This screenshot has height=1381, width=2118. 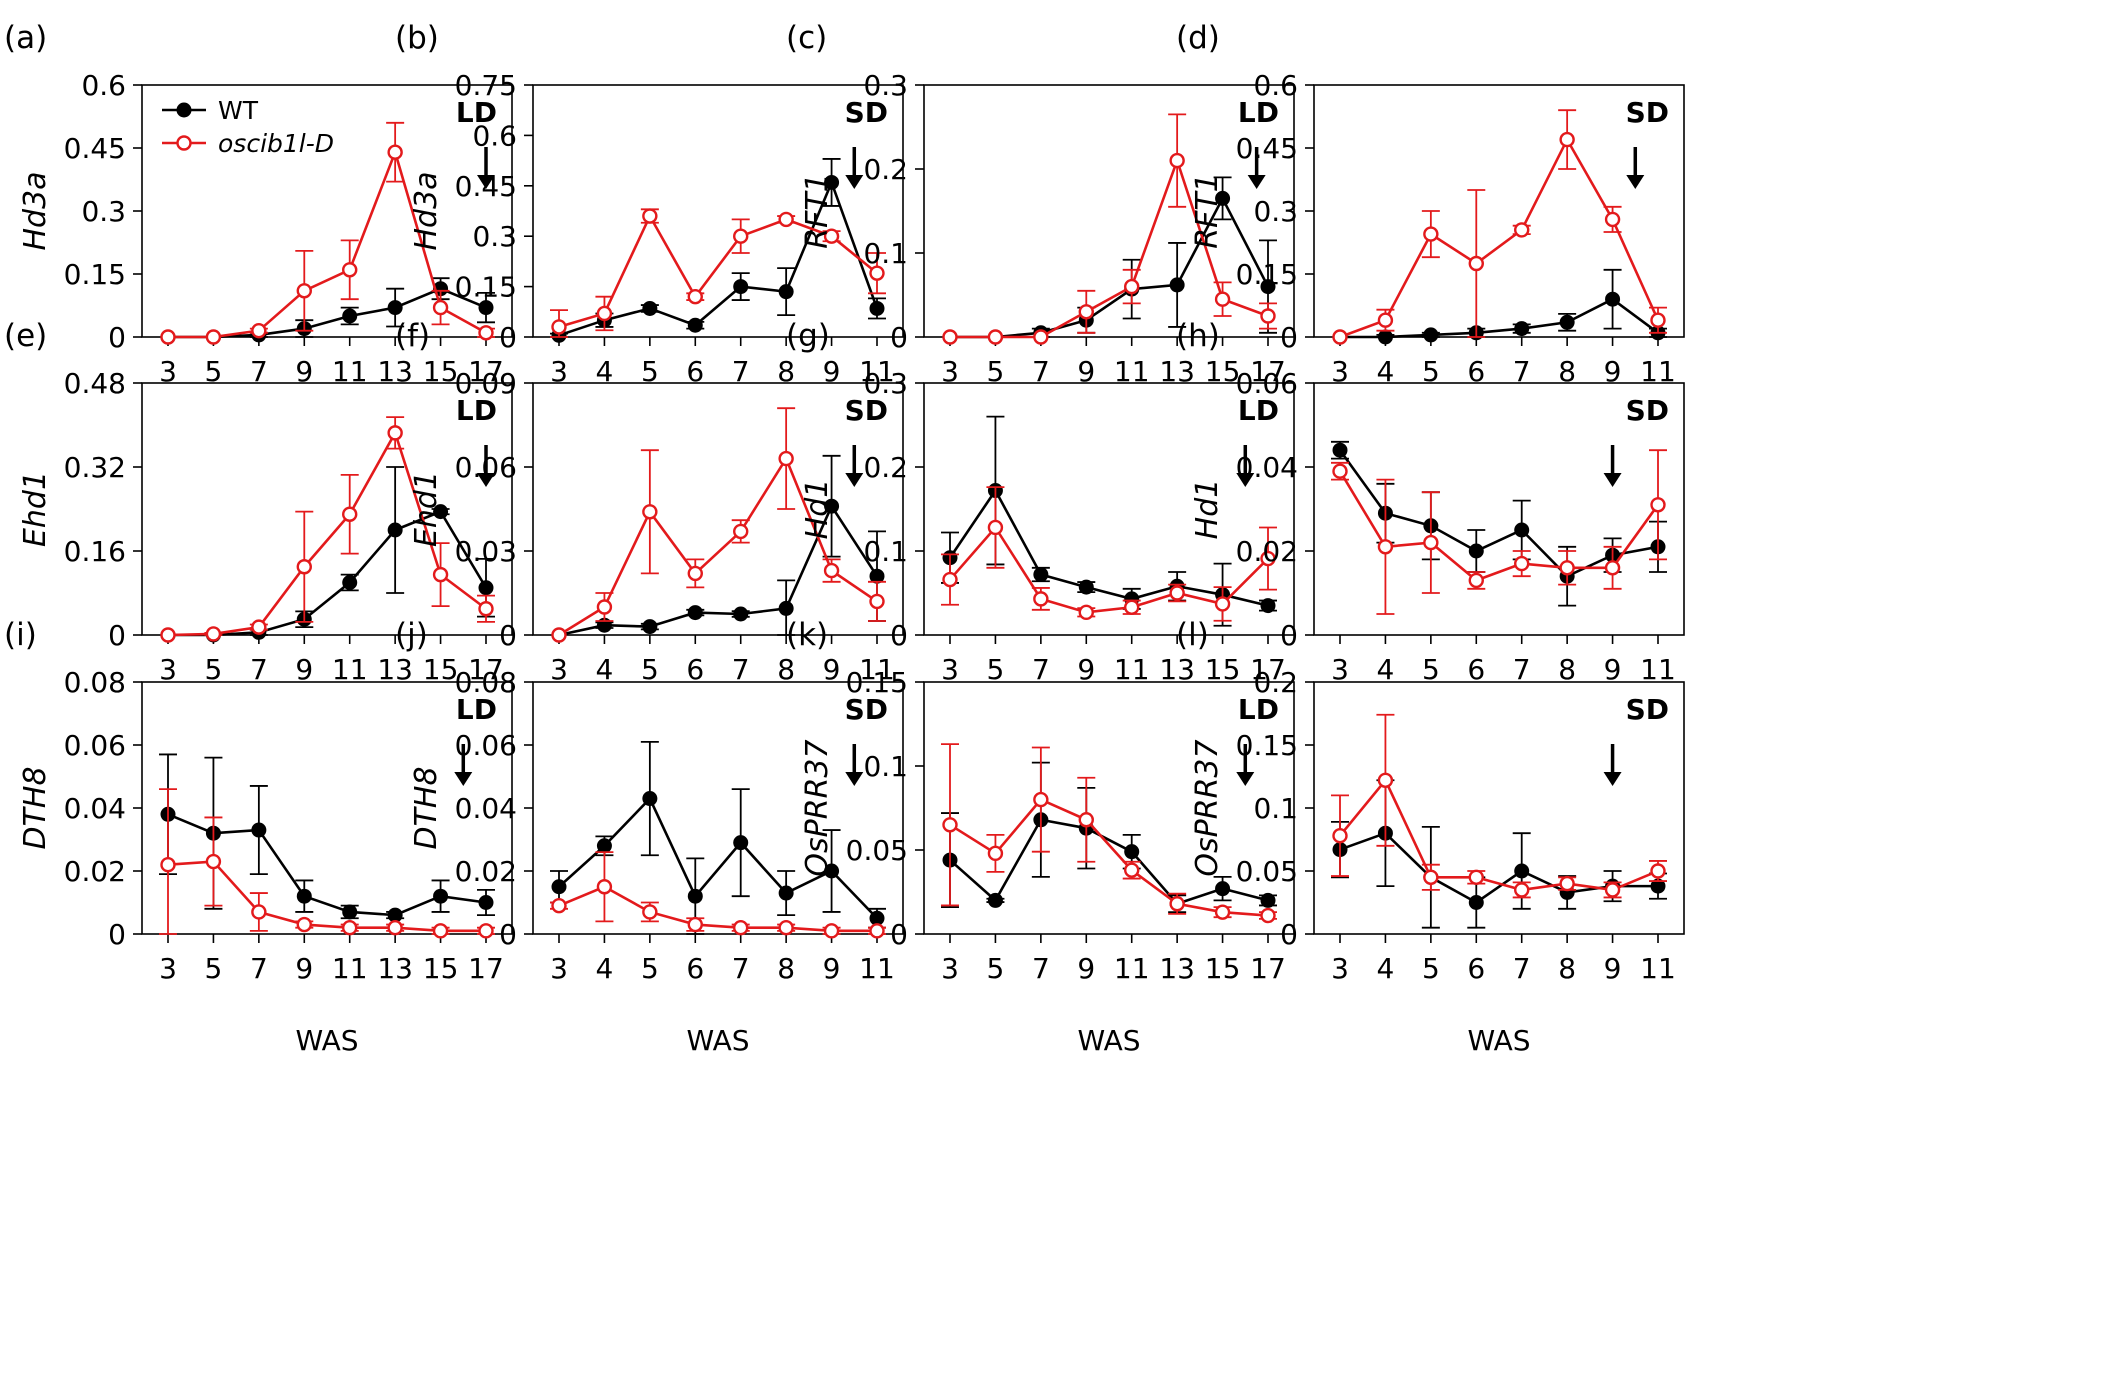 What do you see at coordinates (95, 383) in the screenshot?
I see `y-tick-label: 0.48` at bounding box center [95, 383].